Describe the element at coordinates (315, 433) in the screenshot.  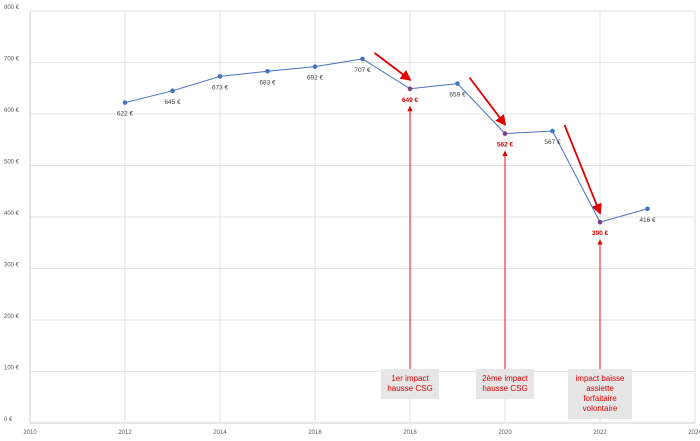
I see `x-tick-label: 2016` at that location.